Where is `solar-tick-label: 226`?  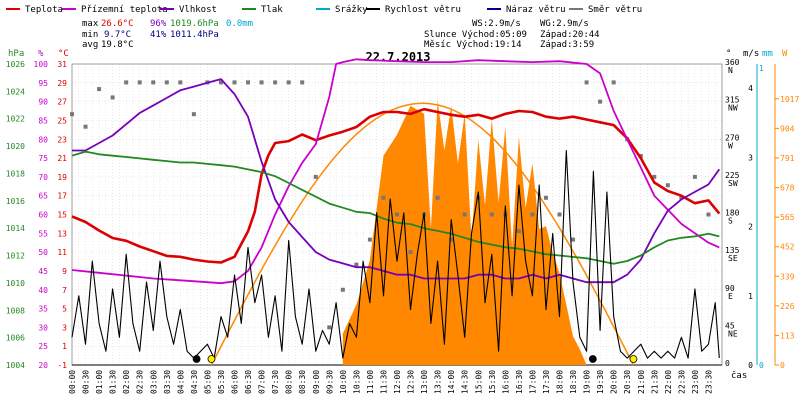
solar-tick-label: 226 is located at coordinates (787, 306).